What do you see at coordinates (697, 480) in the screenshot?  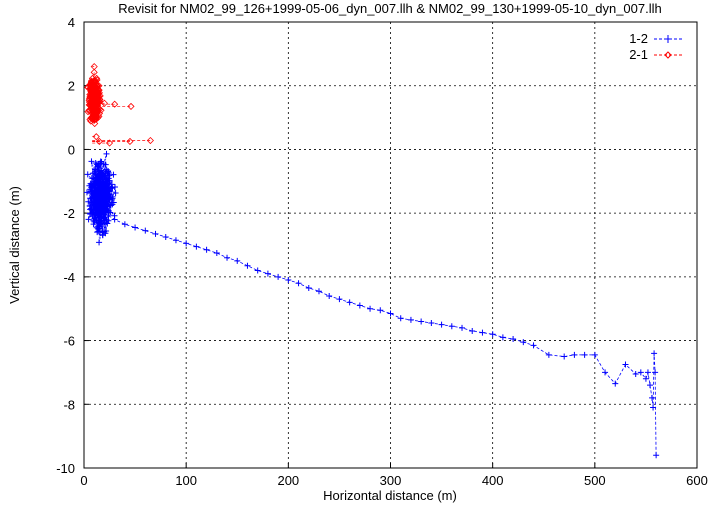 I see `x-tick-label: 600` at bounding box center [697, 480].